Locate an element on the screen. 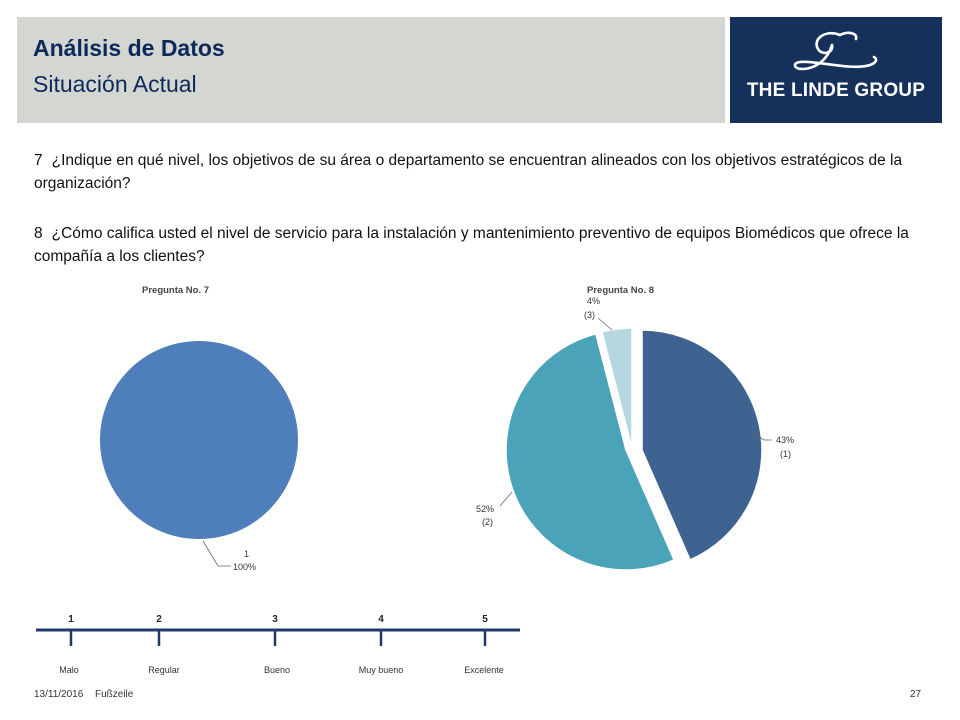 The height and width of the screenshot is (720, 960). page-title: Análisis de Datos is located at coordinates (129, 48).